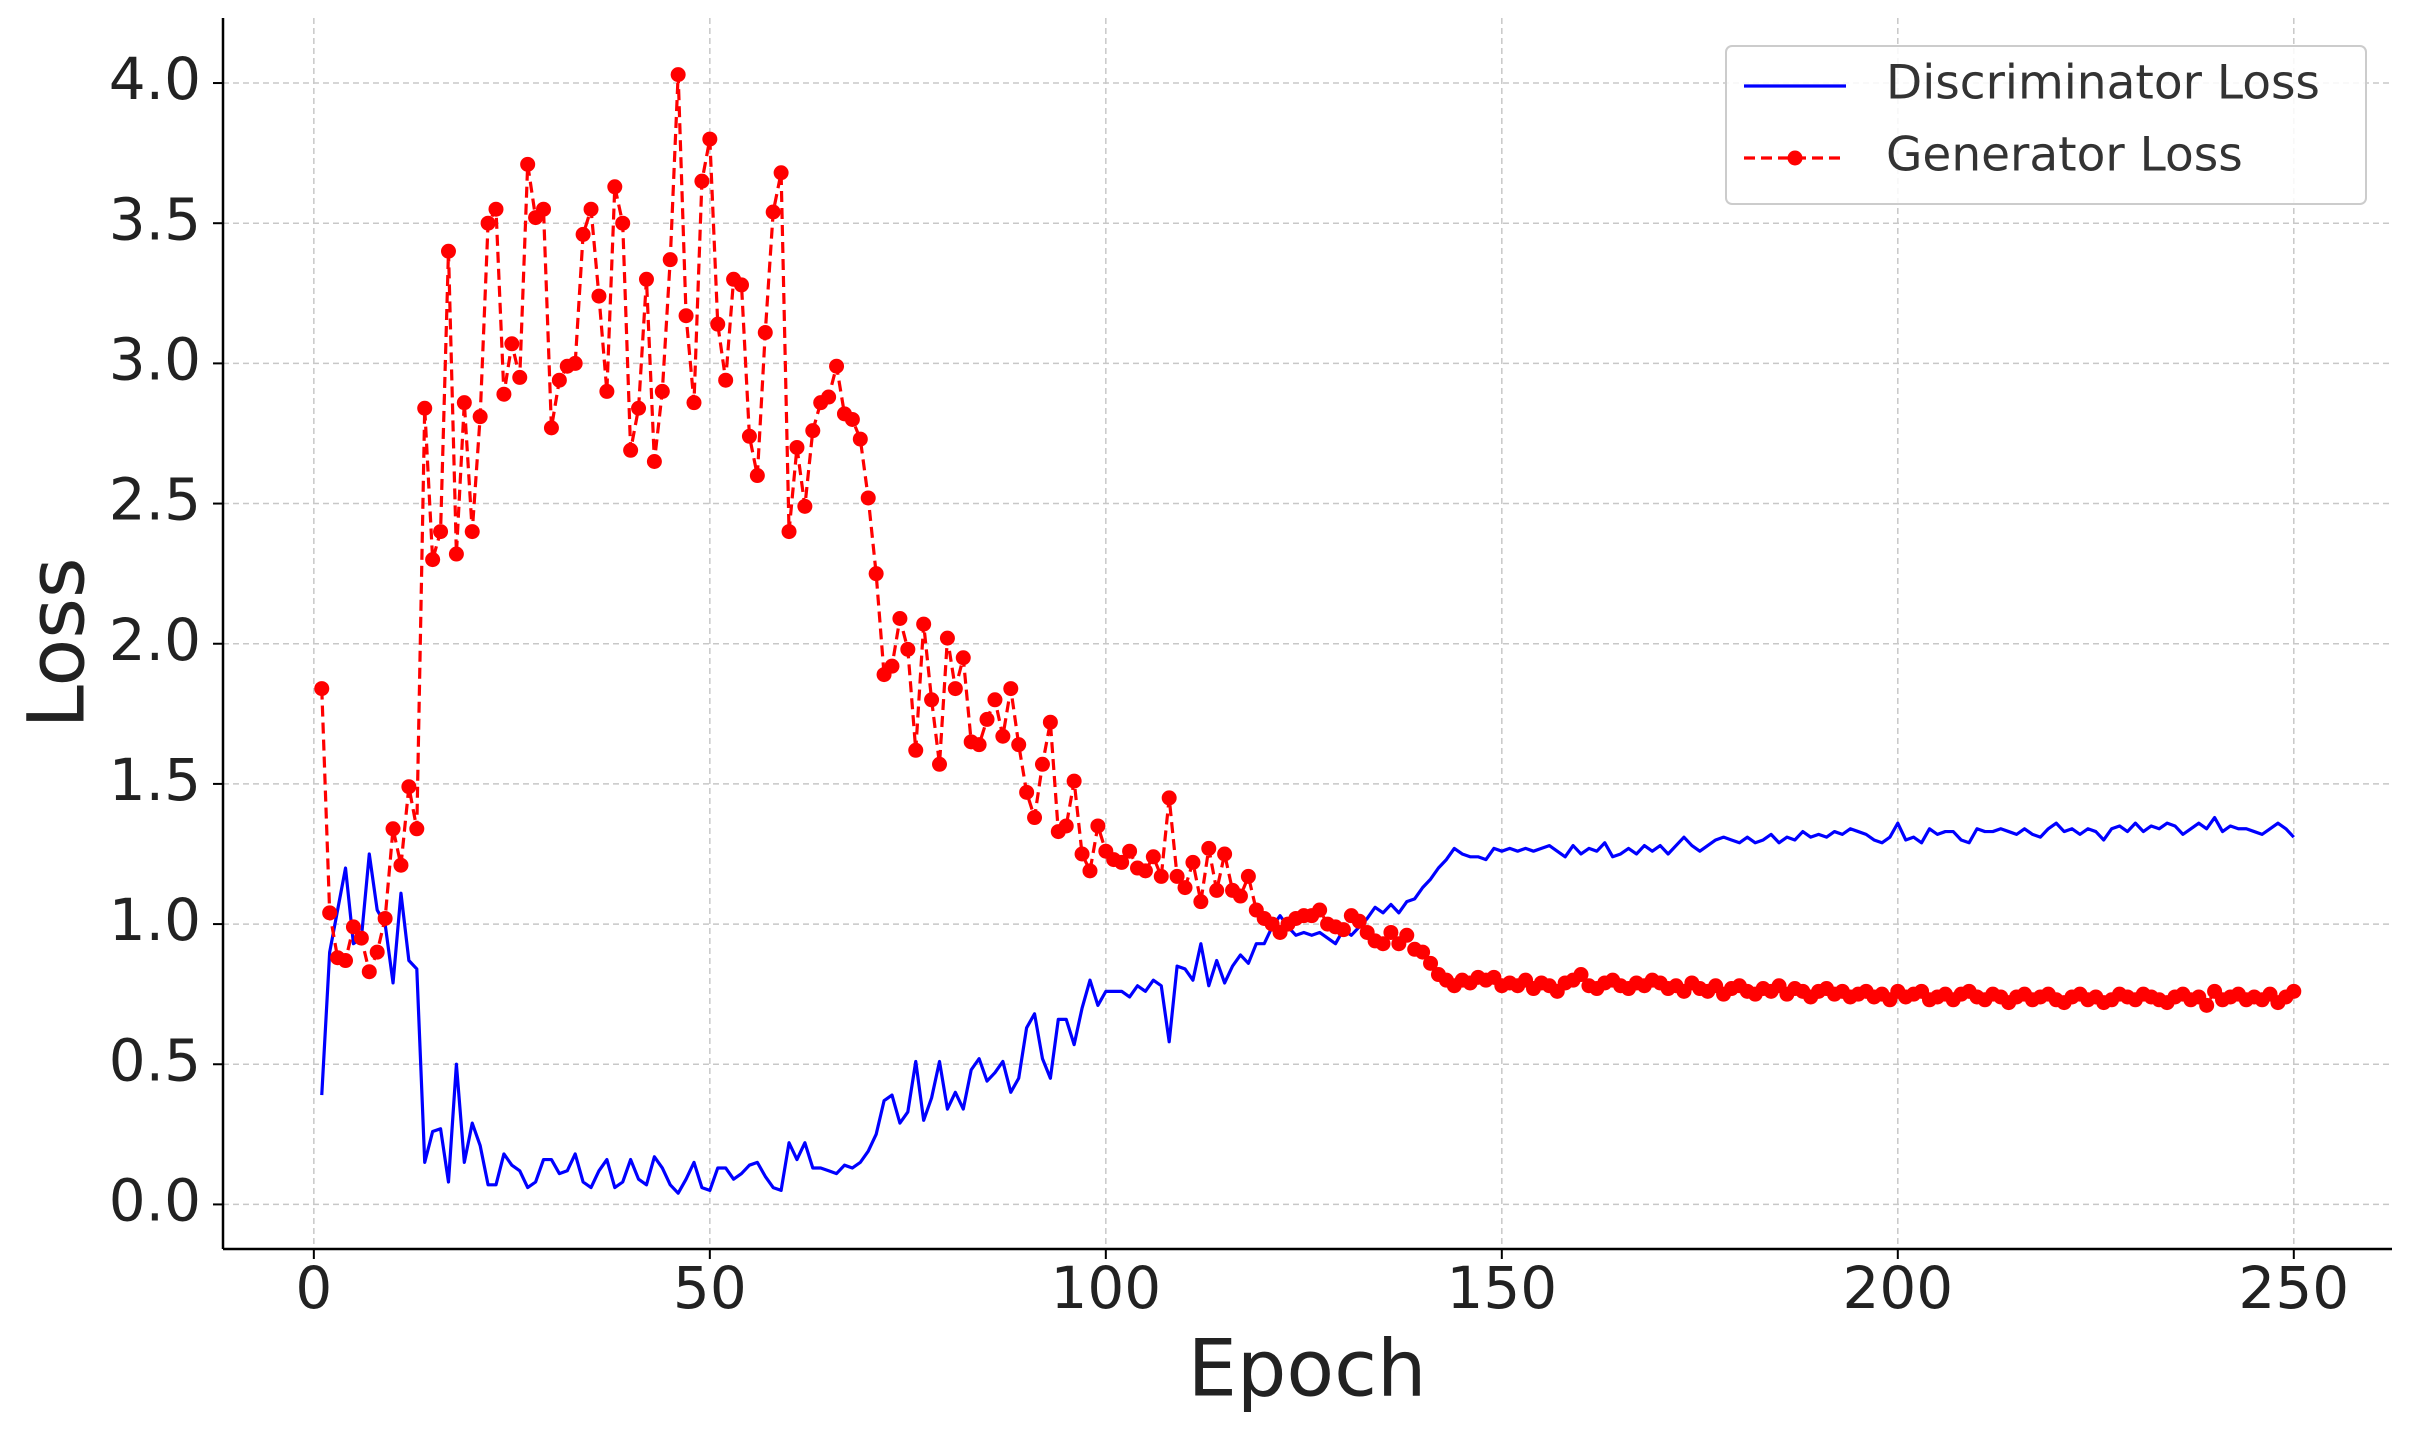 Image resolution: width=2412 pixels, height=1434 pixels. Describe the element at coordinates (57, 642) in the screenshot. I see `y-axis-label: Loss` at that location.